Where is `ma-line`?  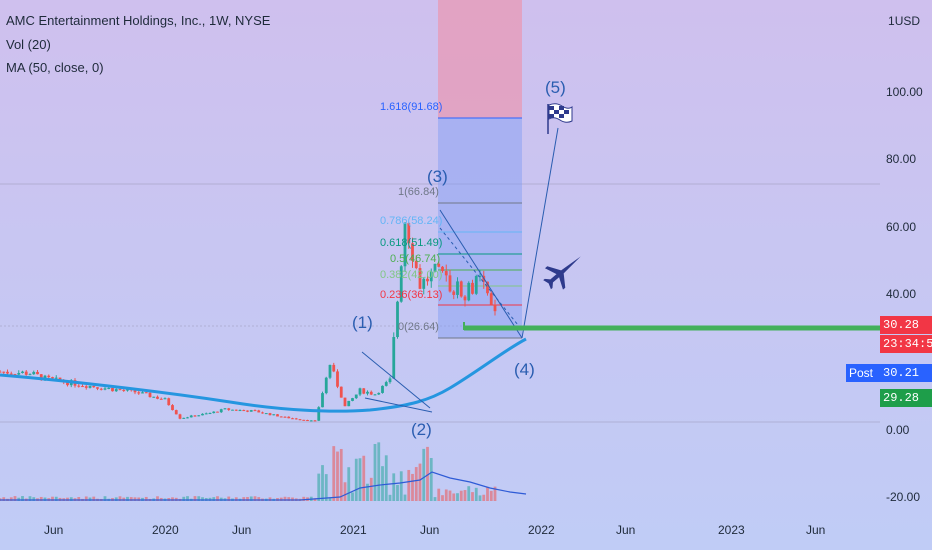 ma-line is located at coordinates (263, 375).